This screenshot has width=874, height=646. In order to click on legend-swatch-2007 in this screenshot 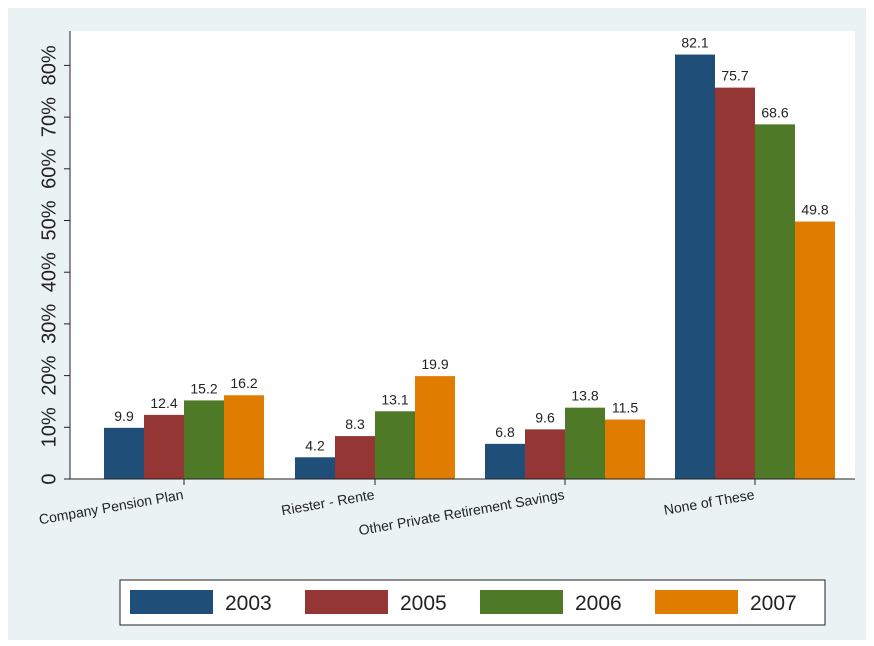, I will do `click(696, 602)`.